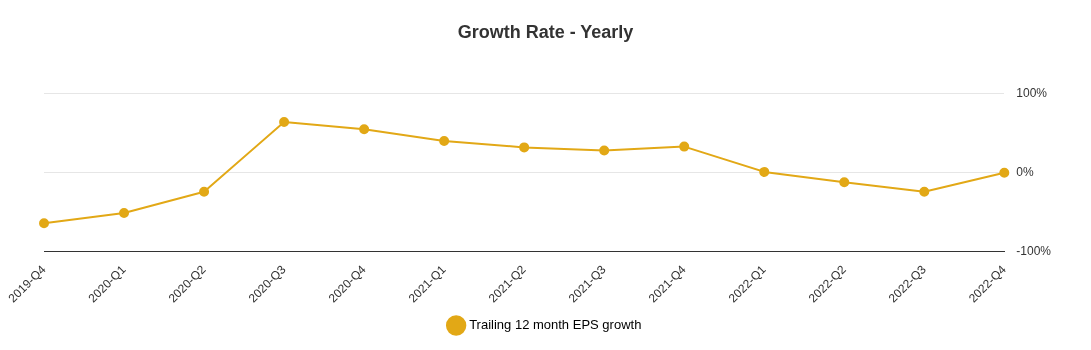 This screenshot has width=1091, height=350. I want to click on y-tick-label: -100%, so click(1034, 251).